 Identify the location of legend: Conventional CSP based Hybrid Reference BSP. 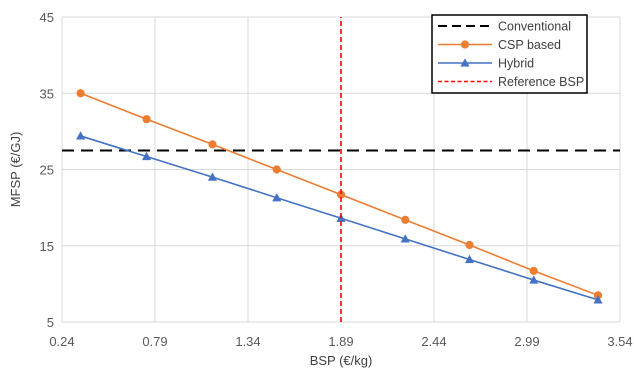
(509, 54).